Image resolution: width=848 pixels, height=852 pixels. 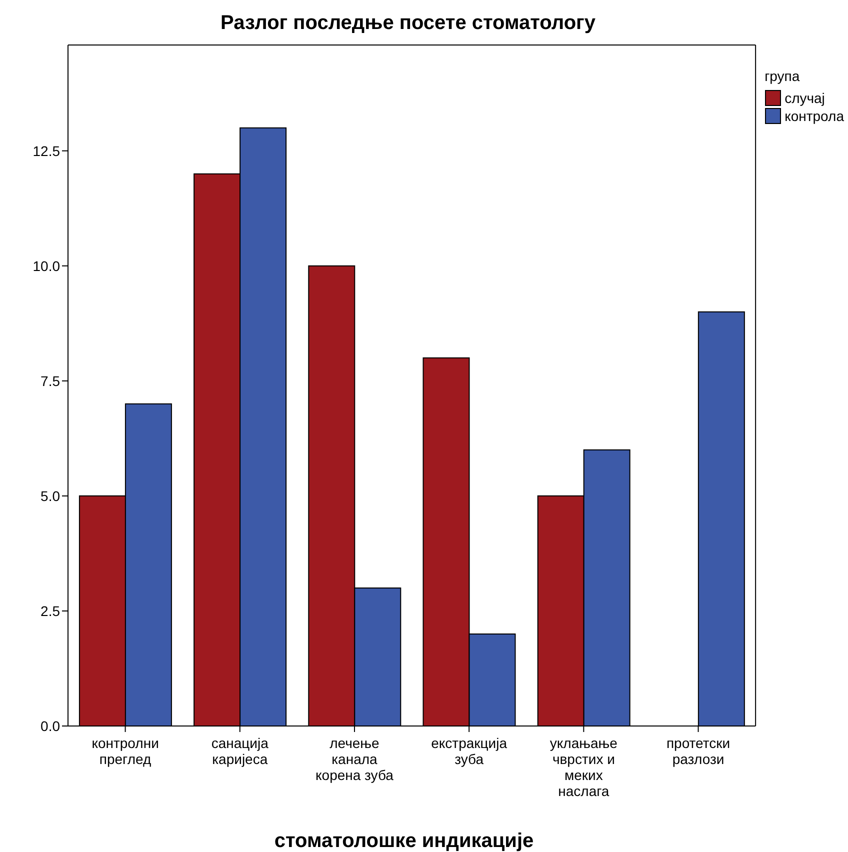 What do you see at coordinates (408, 23) in the screenshot?
I see `chart-title: Разлог последње посете стоматологу` at bounding box center [408, 23].